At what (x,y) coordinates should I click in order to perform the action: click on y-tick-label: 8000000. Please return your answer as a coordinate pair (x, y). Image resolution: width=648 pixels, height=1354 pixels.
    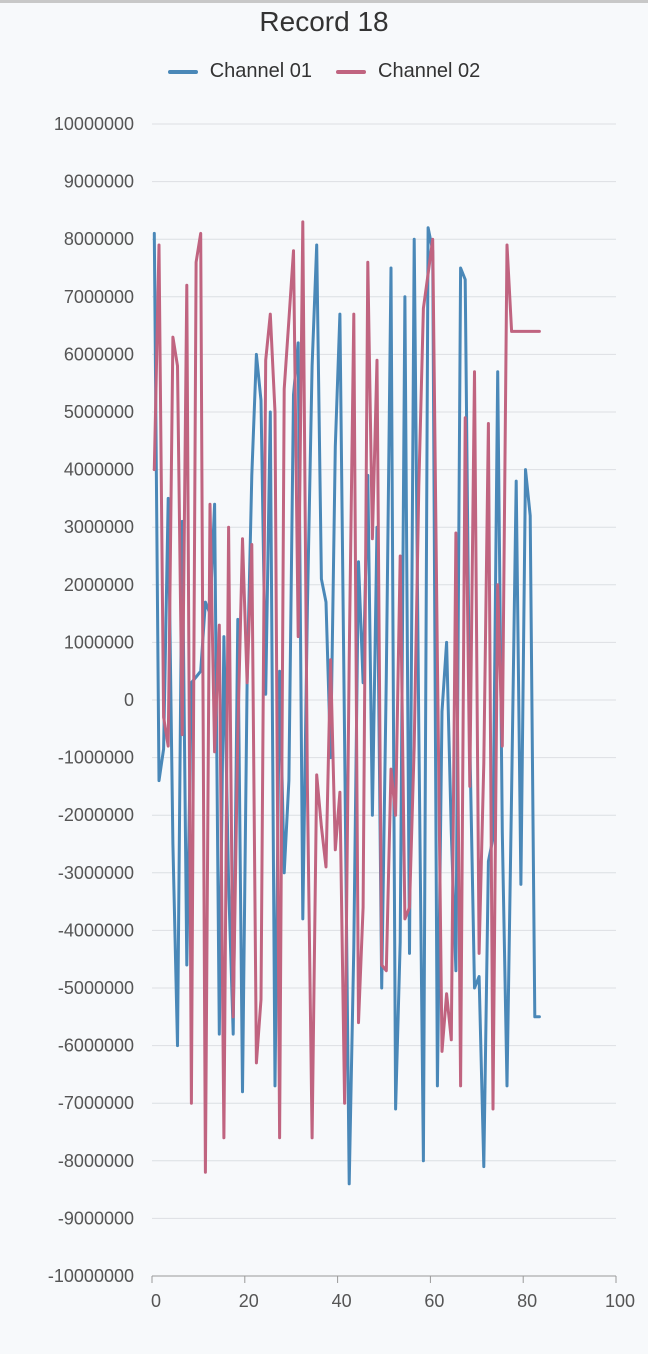
    Looking at the image, I should click on (99, 239).